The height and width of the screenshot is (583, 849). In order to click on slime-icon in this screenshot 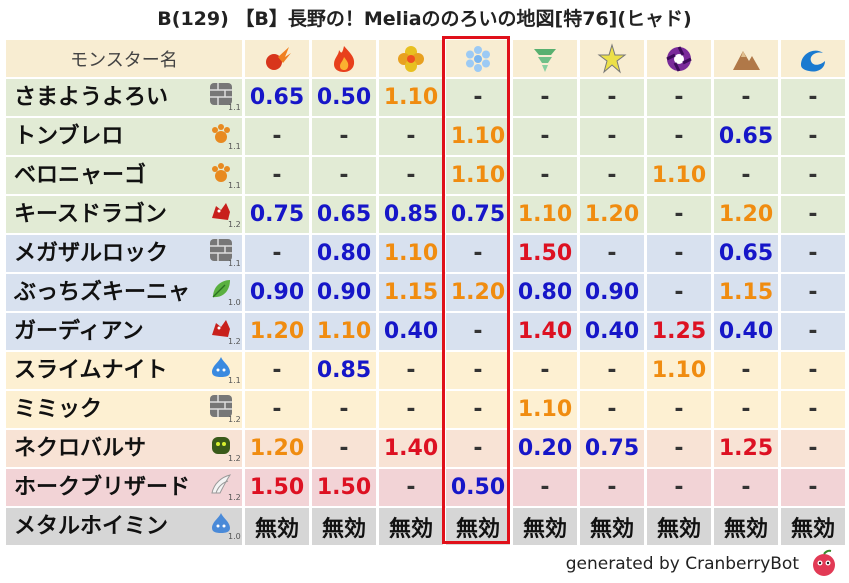, I will do `click(221, 367)`.